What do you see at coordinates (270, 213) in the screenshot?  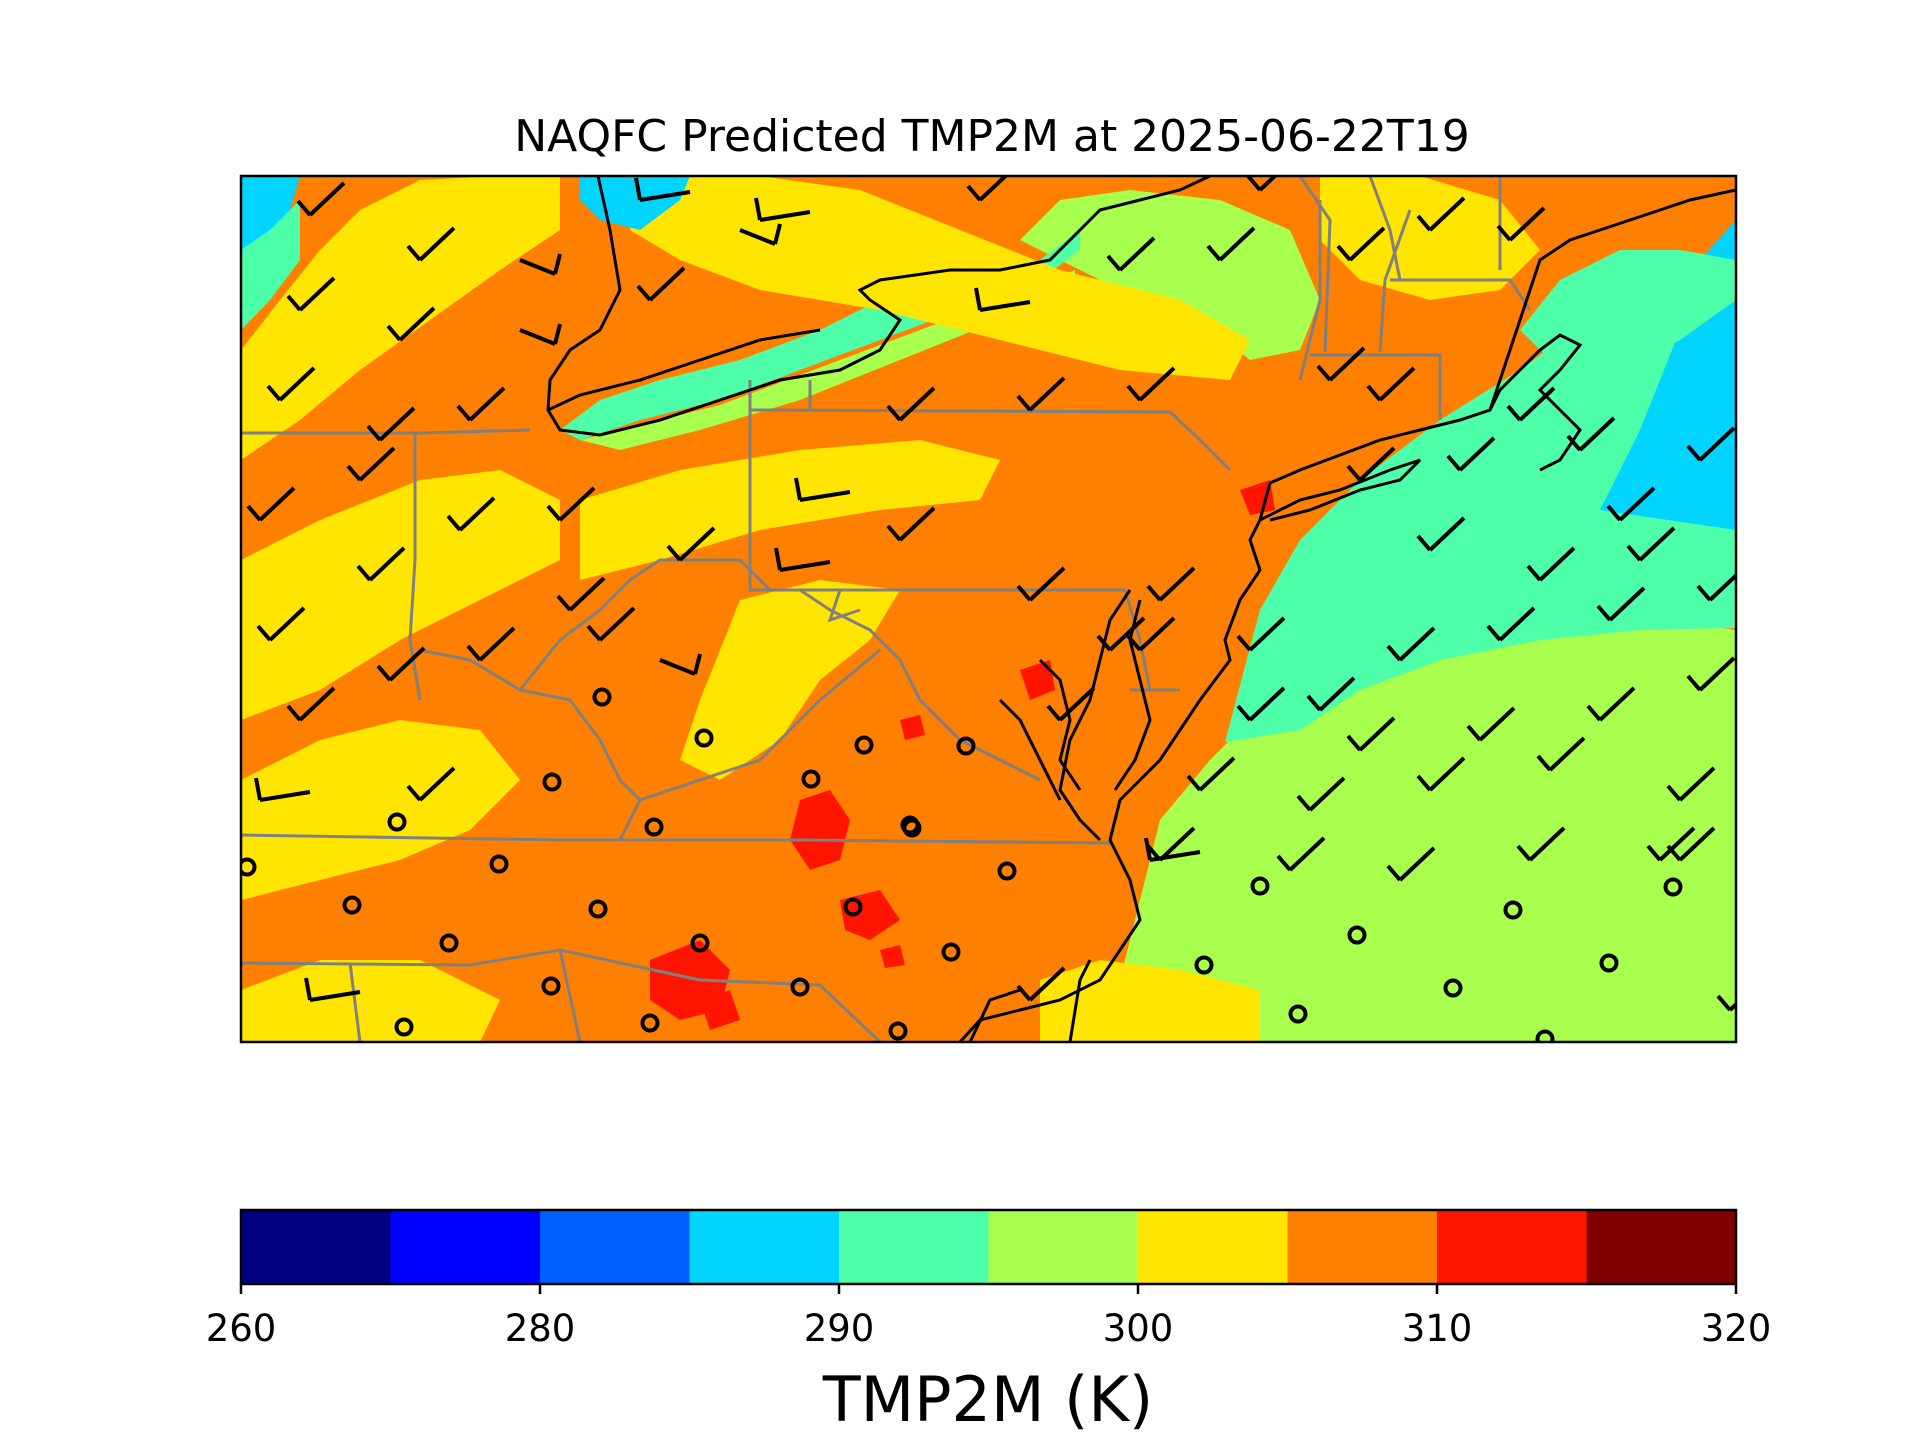 I see `temperature-field-cyan-nw` at bounding box center [270, 213].